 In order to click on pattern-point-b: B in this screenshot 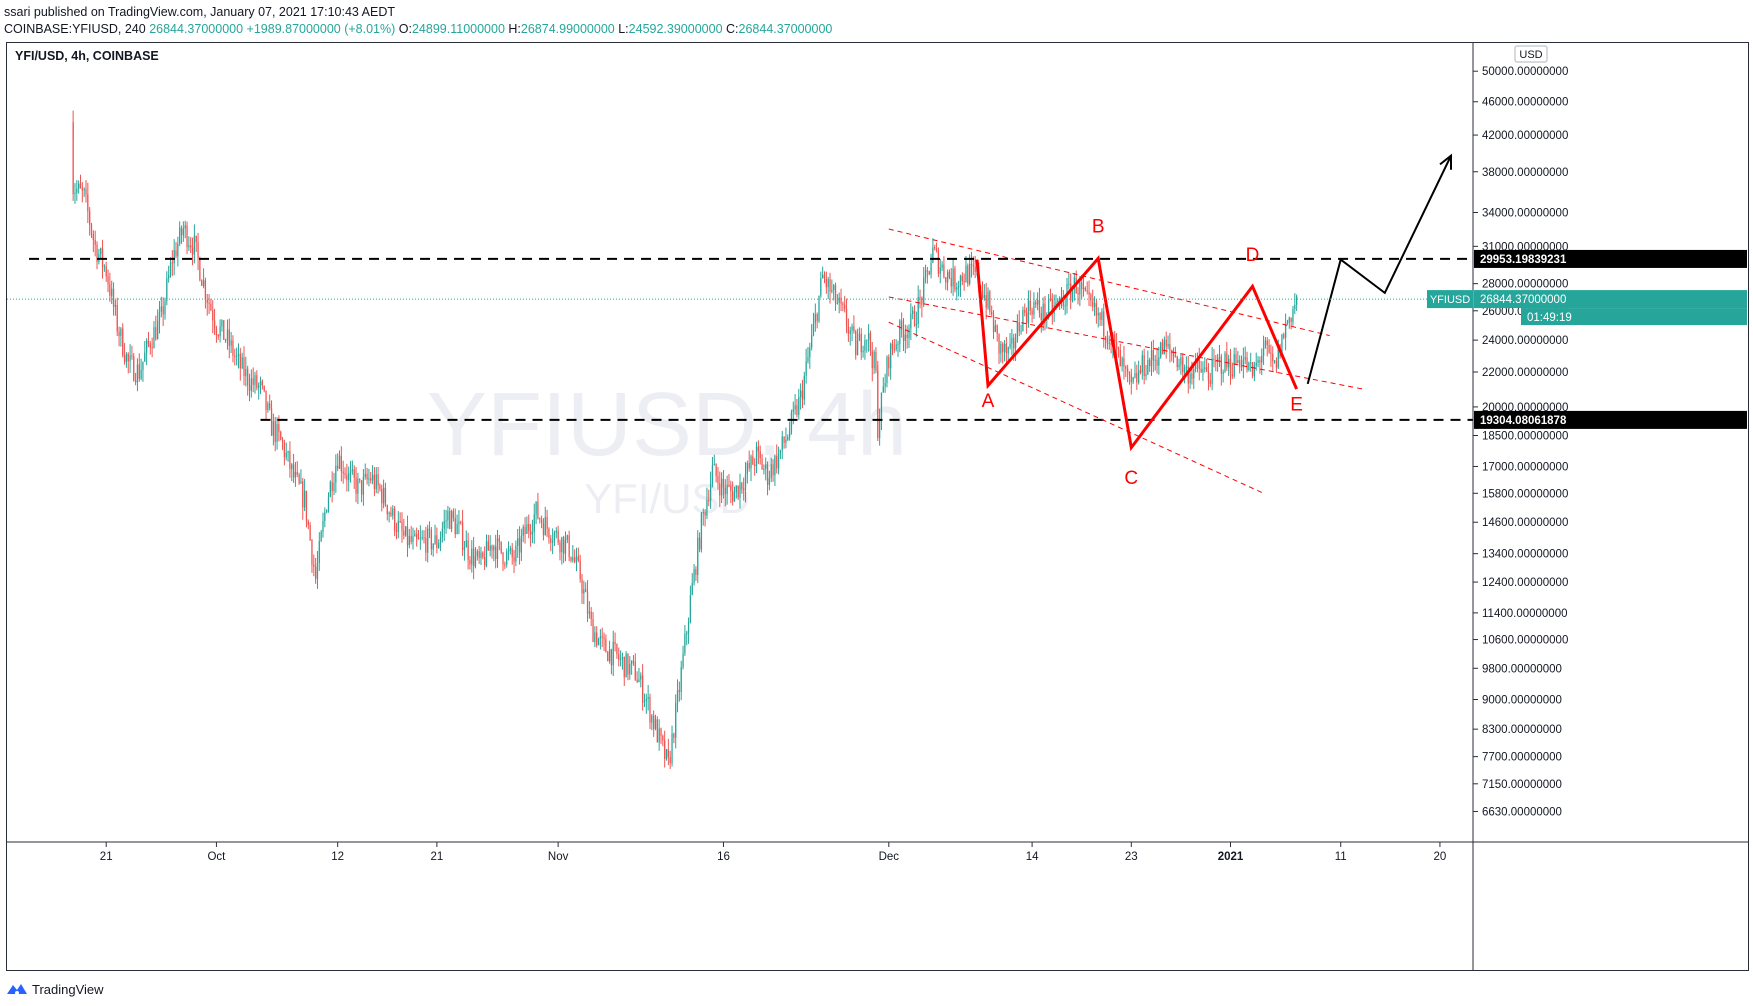, I will do `click(1098, 226)`.